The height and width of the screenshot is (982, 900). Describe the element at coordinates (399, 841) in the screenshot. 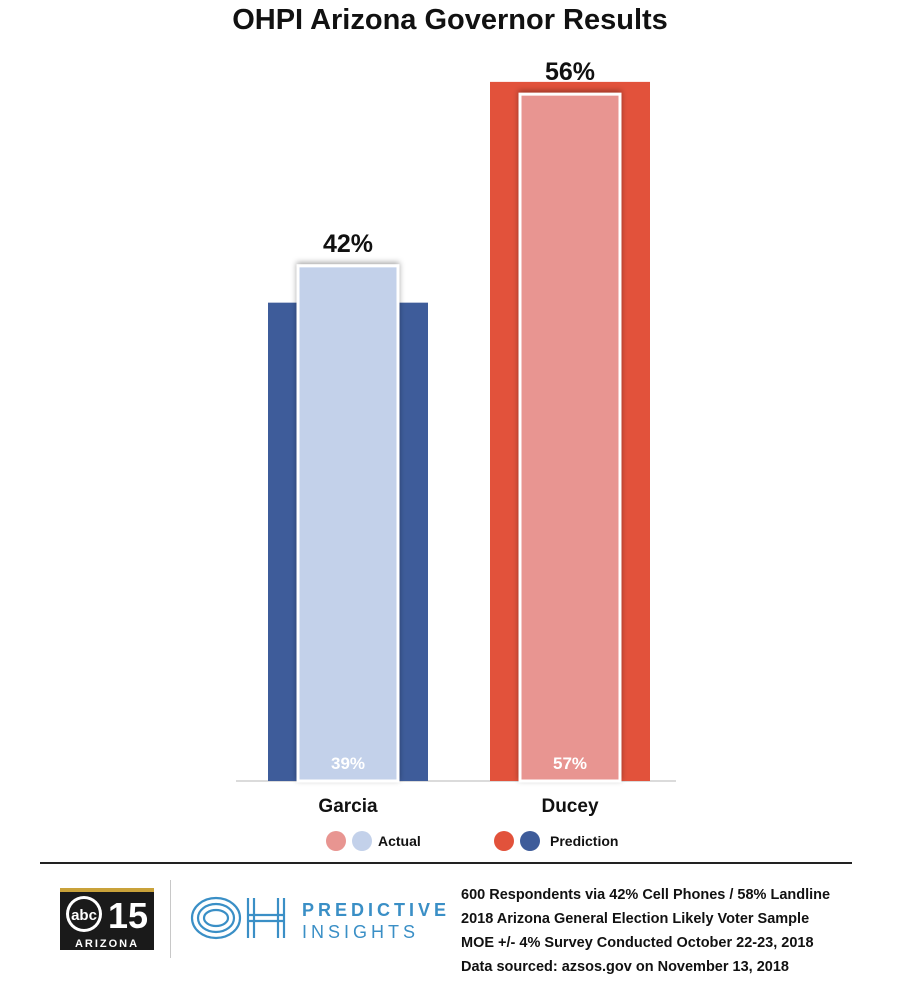

I see `legend-actual-label: Actual` at that location.